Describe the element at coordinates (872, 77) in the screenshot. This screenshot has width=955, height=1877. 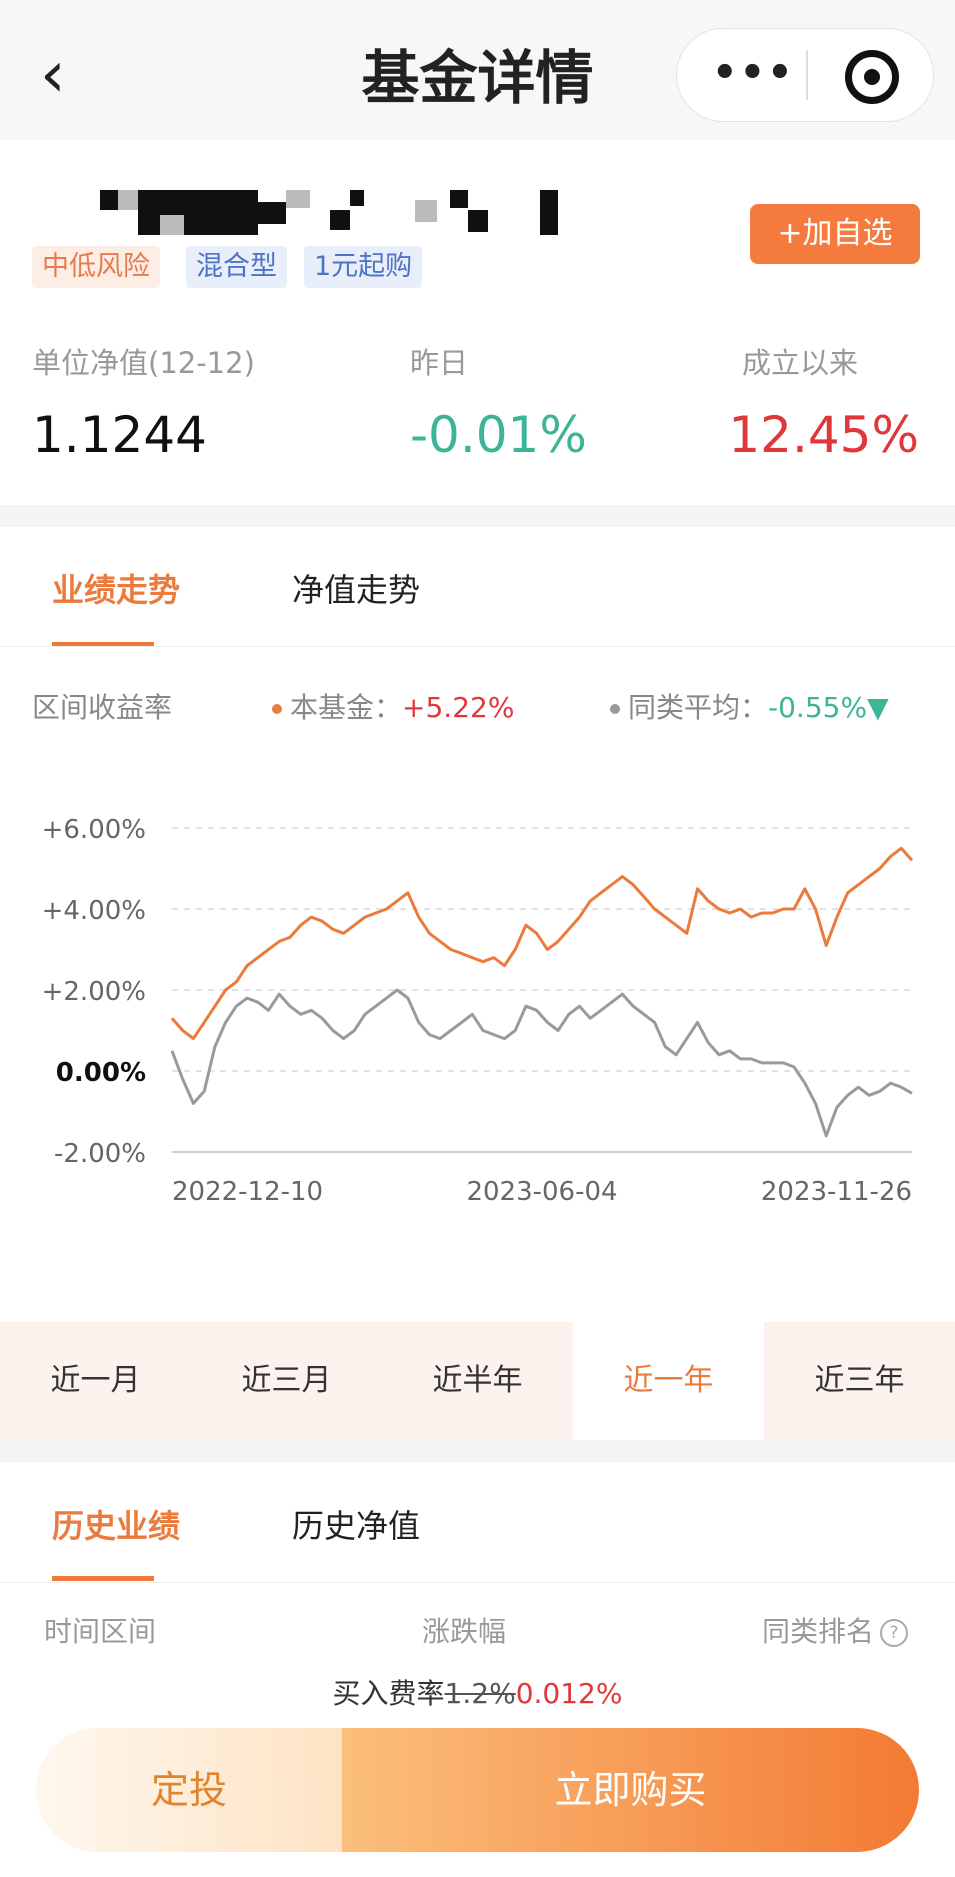
I see `close-target-icon` at that location.